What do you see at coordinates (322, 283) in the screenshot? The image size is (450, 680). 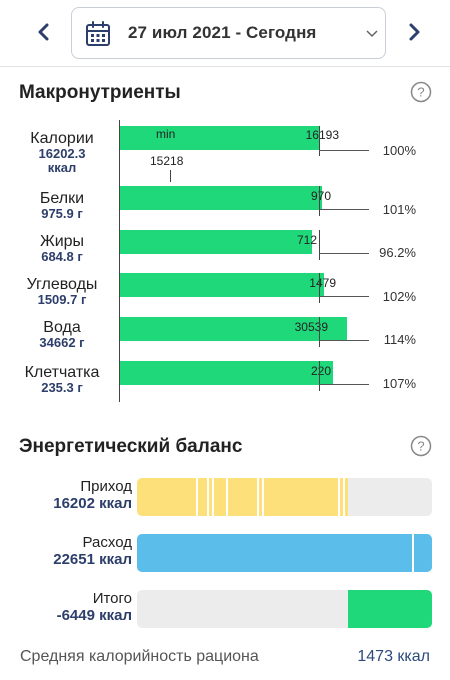 I see `target-value: 1479` at bounding box center [322, 283].